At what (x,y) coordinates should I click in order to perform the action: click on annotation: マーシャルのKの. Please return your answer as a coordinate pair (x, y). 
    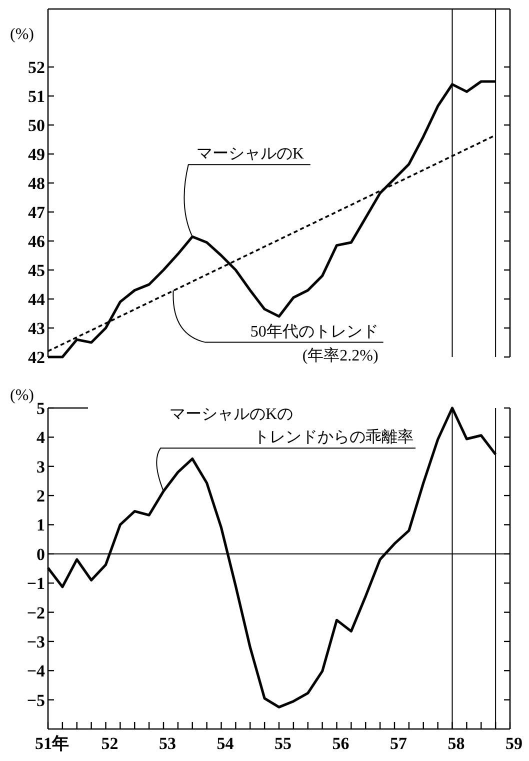
    Looking at the image, I should click on (232, 415).